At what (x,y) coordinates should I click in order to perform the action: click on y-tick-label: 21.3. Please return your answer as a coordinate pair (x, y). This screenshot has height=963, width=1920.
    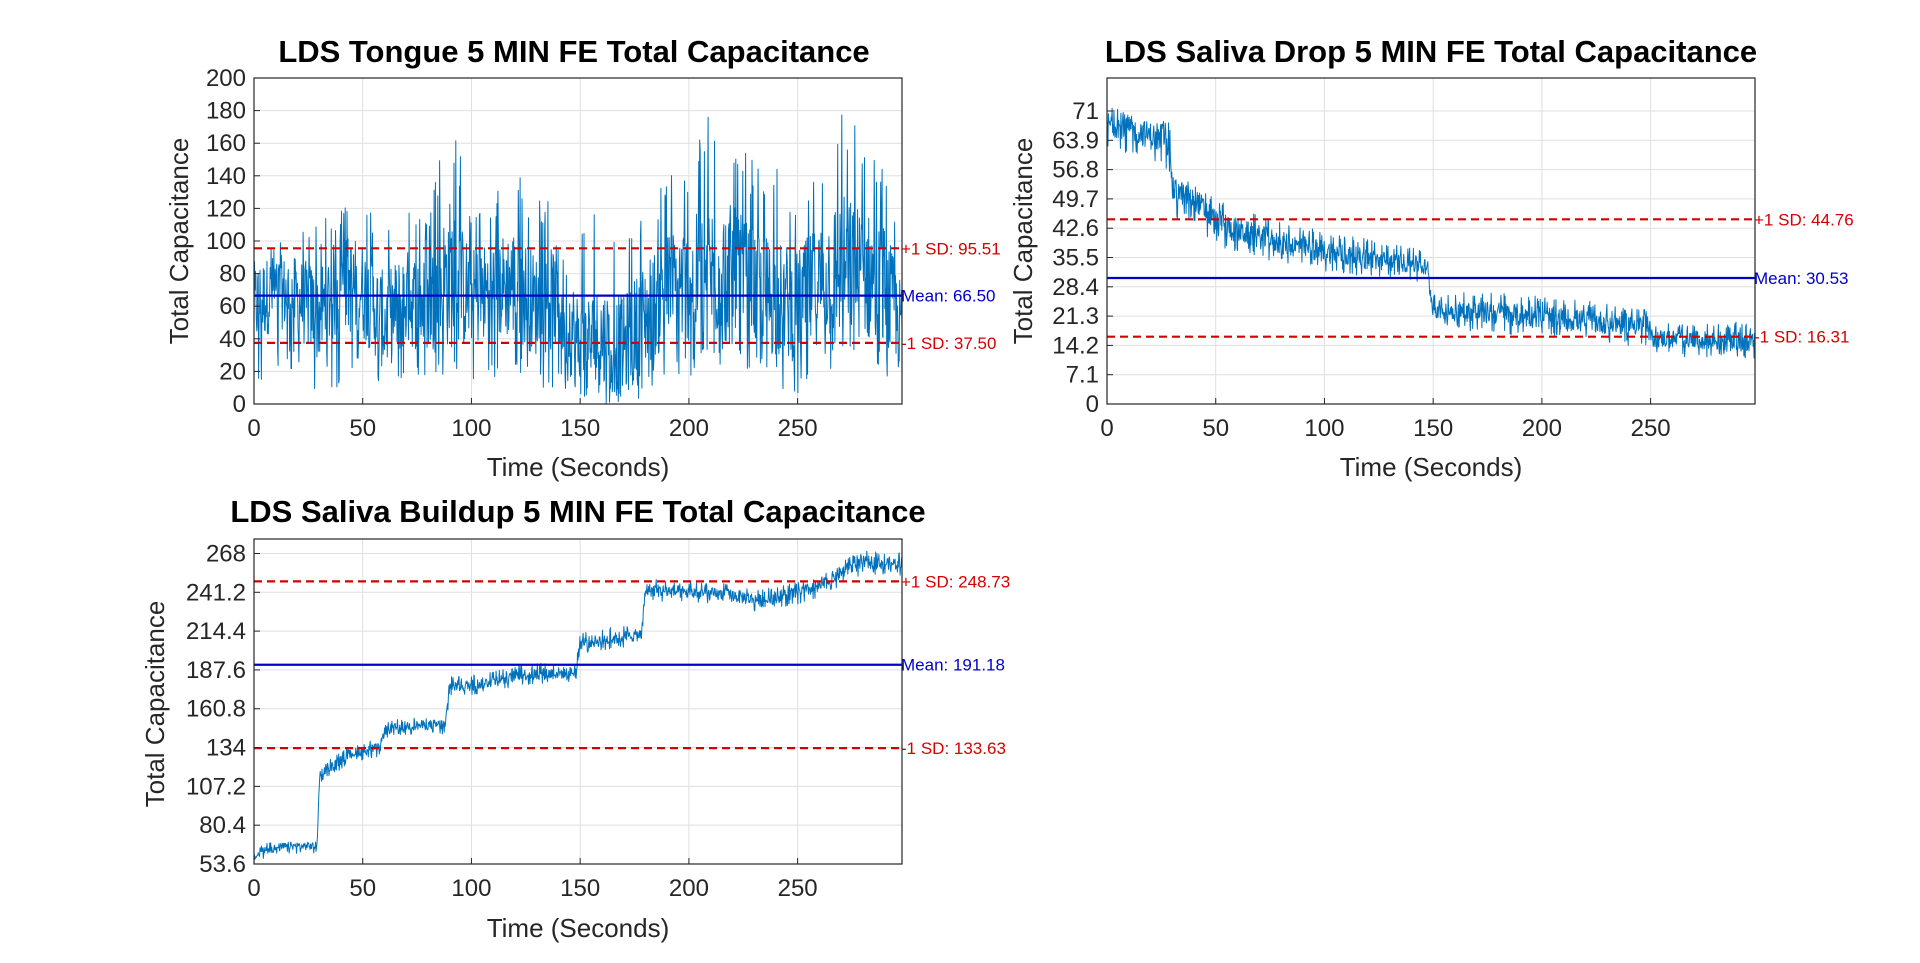
    Looking at the image, I should click on (1075, 316).